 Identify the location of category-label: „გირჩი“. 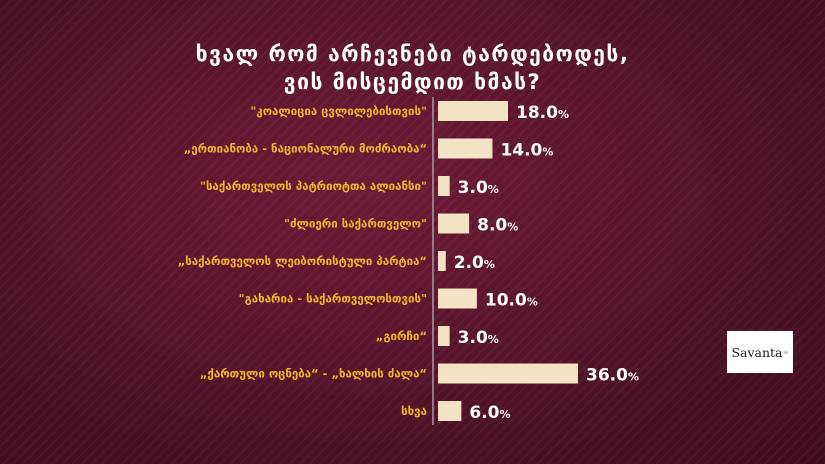
(401, 336).